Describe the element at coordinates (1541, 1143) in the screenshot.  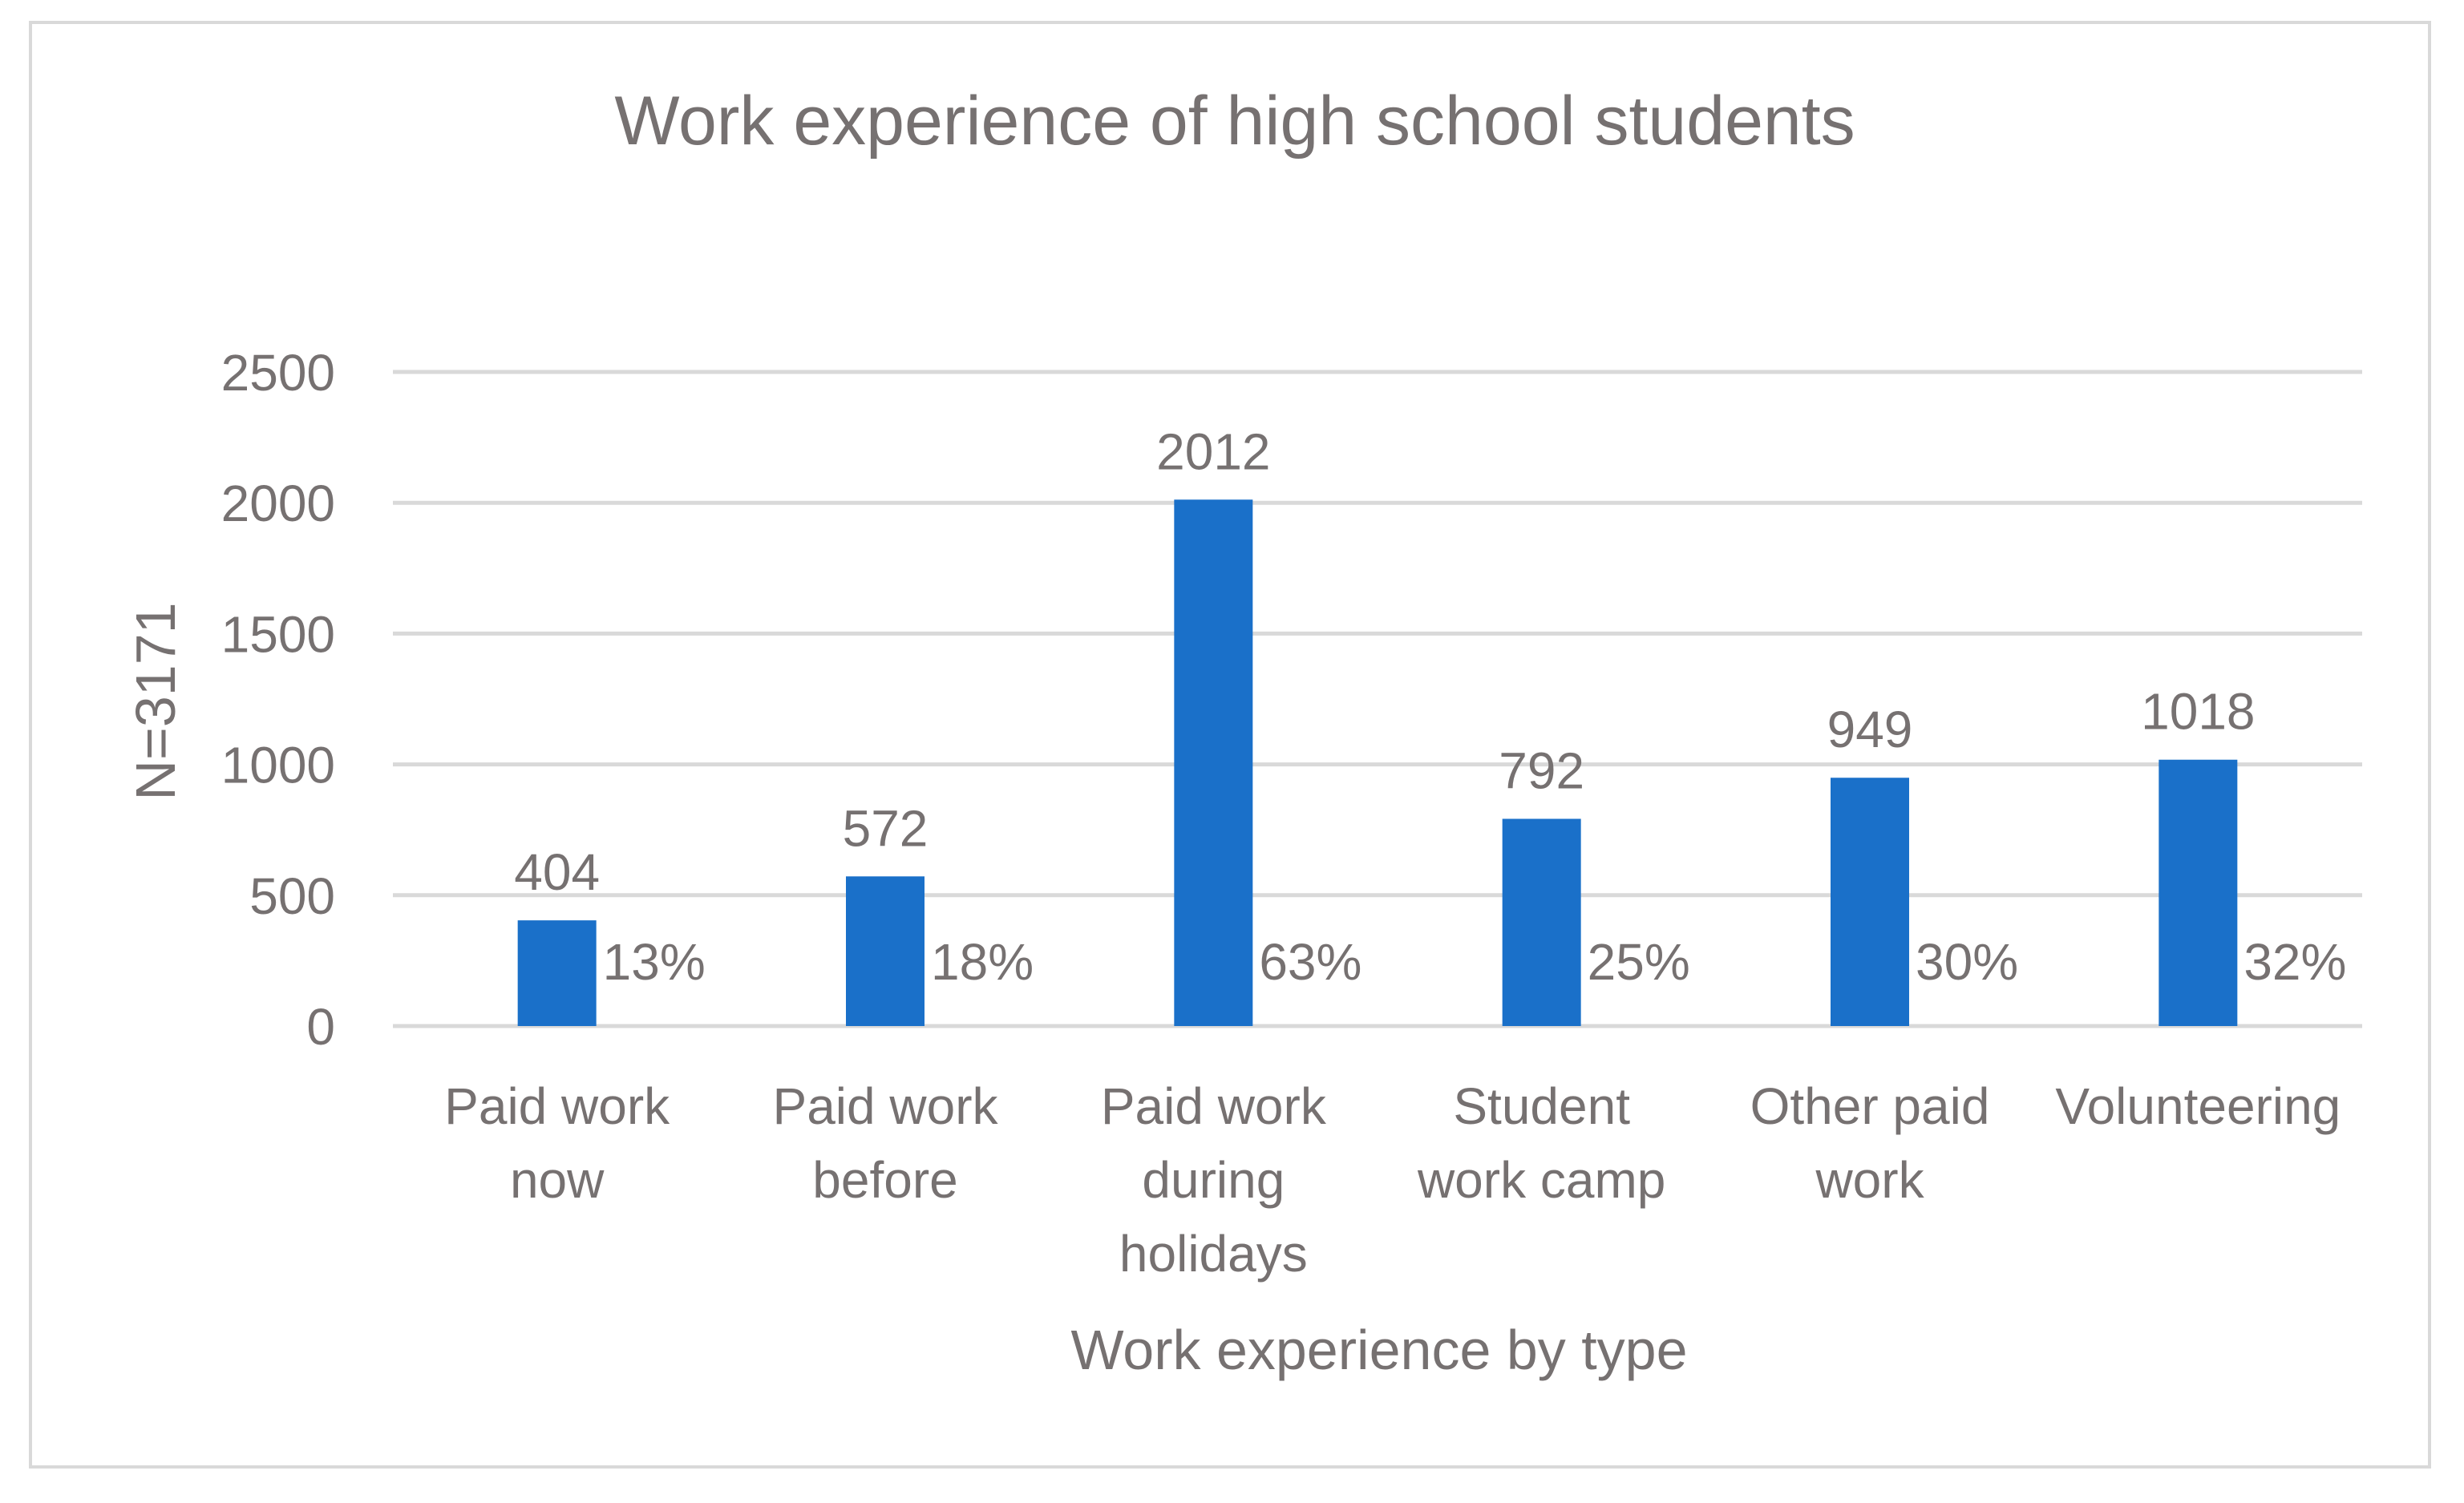
I see `x-tick-label: Student work camp` at that location.